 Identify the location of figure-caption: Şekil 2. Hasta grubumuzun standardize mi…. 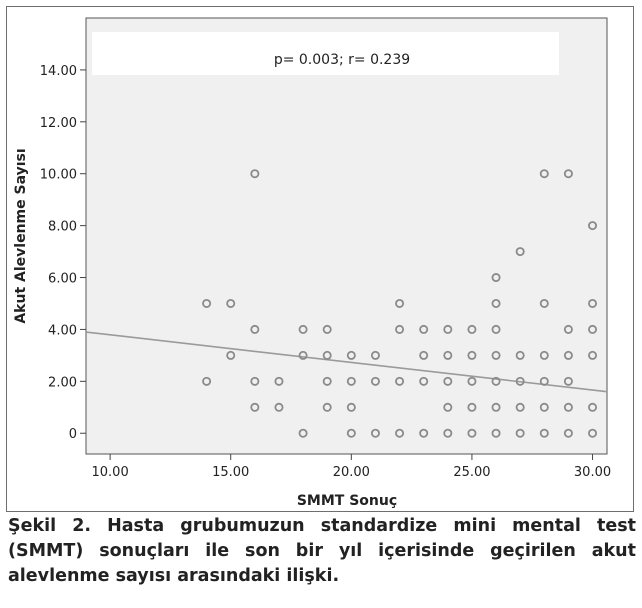
(322, 551).